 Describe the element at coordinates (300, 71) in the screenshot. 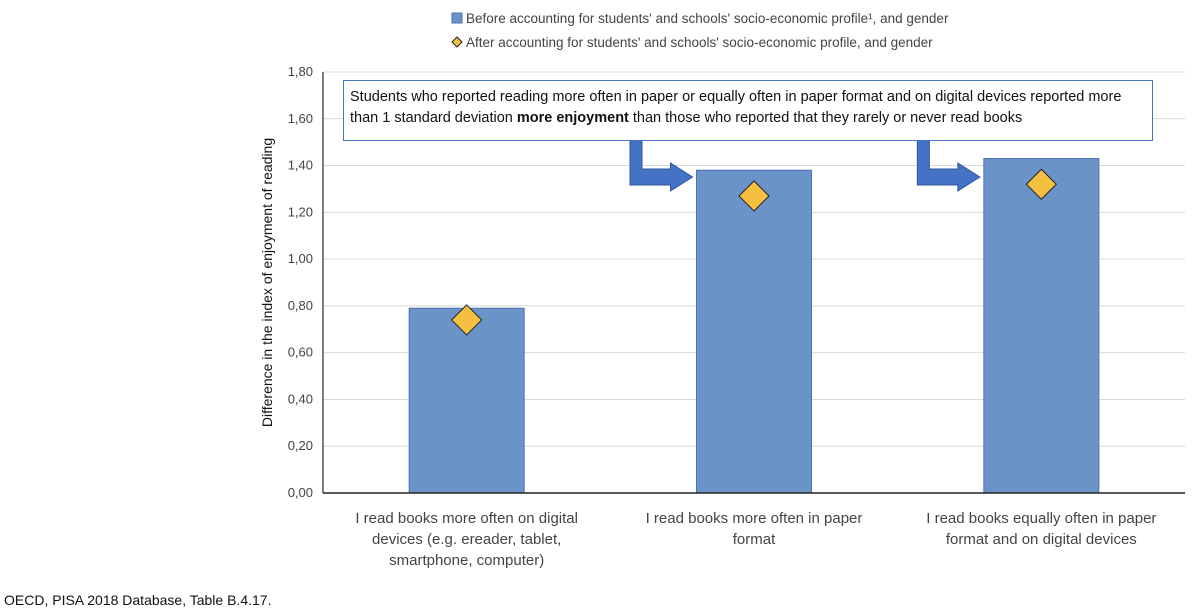

I see `y-tick-label: 1,80` at that location.